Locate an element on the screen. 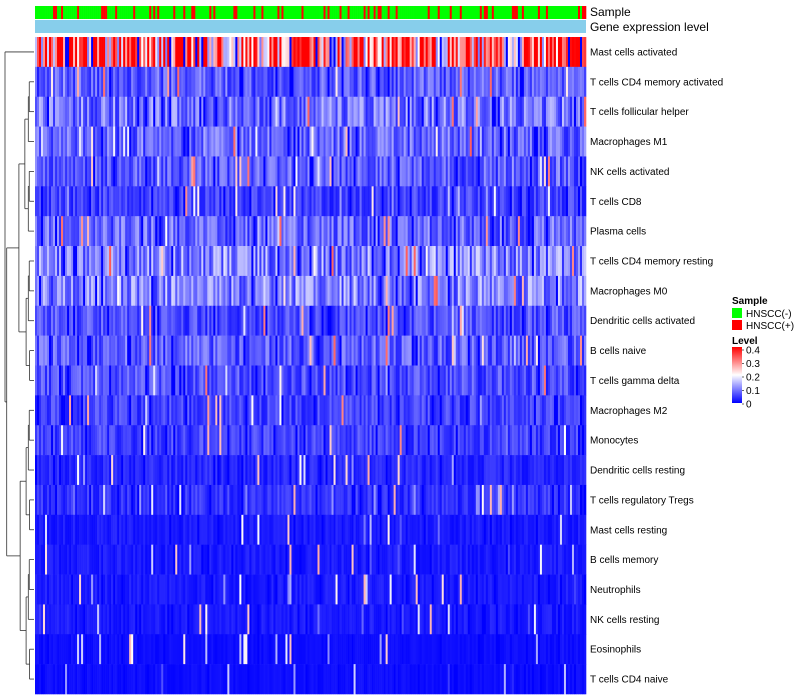 This screenshot has width=800, height=700. sample-annotation-cell is located at coordinates (268, 12).